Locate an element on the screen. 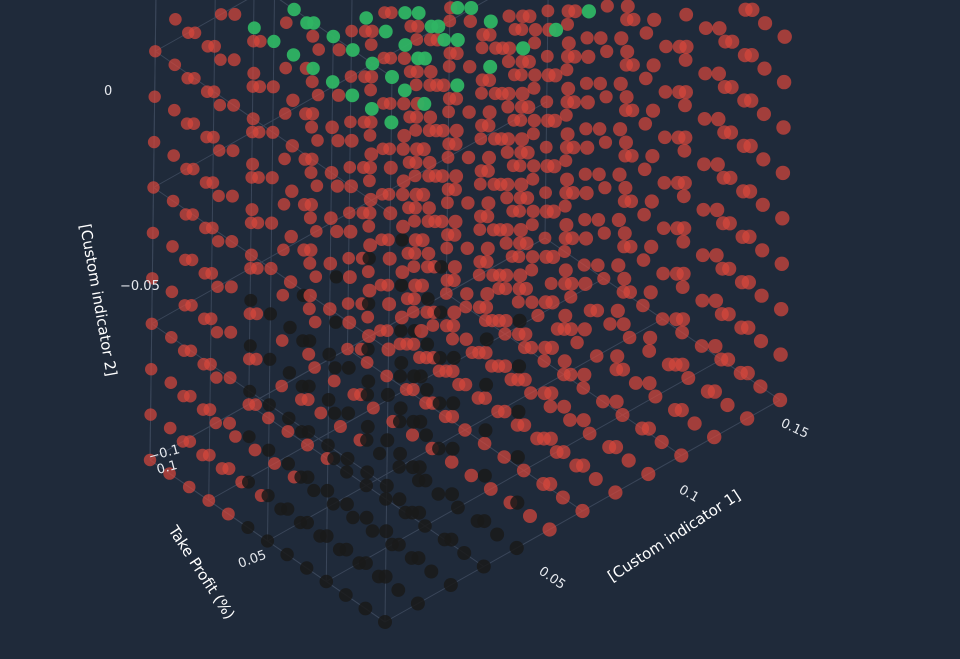 The width and height of the screenshot is (960, 659). x-axis-title: [Custom indicator 1] is located at coordinates (673, 535).